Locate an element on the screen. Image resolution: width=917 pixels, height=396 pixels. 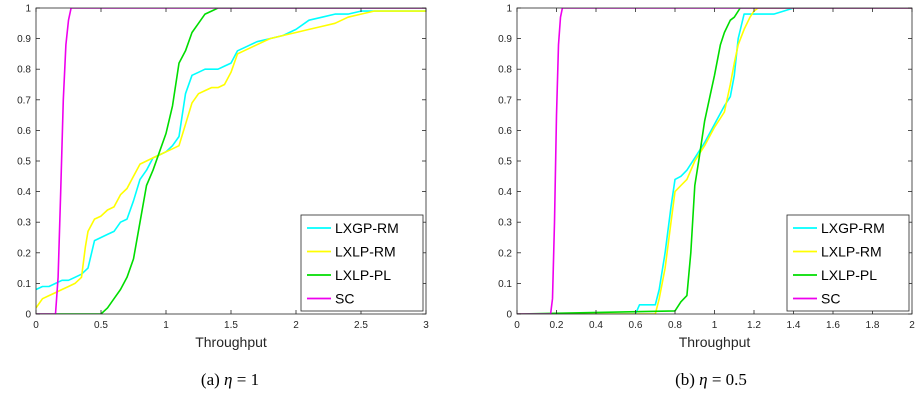
x-tick-label-b-1: 0.2 is located at coordinates (557, 325).